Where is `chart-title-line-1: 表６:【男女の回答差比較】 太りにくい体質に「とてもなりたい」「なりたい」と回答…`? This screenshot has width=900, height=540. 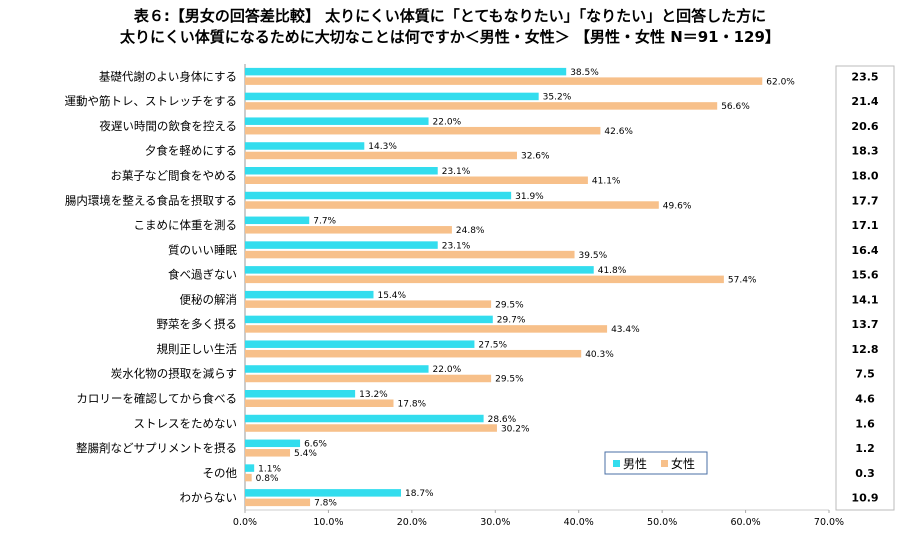
chart-title-line-1: 表６:【男女の回答差比較】 太りにくい体質に「とてもなりたい」「なりたい」と回答… is located at coordinates (450, 16).